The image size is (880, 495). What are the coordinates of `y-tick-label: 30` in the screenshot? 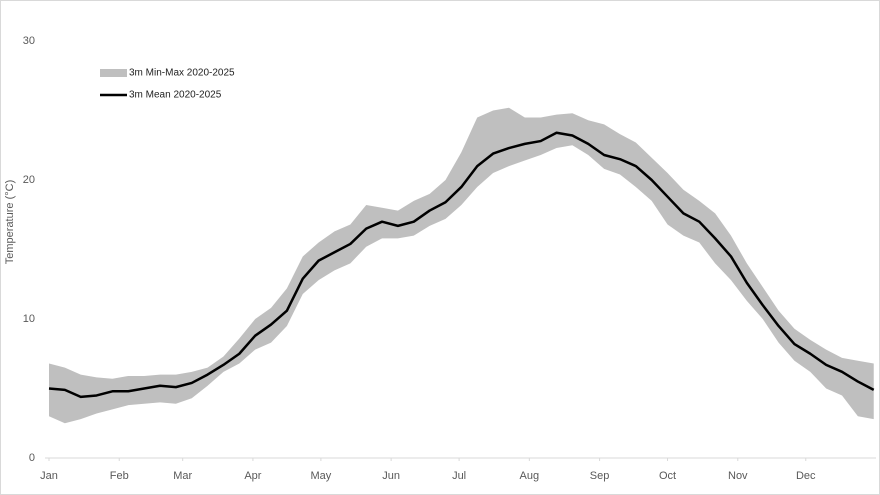 It's located at (29, 41).